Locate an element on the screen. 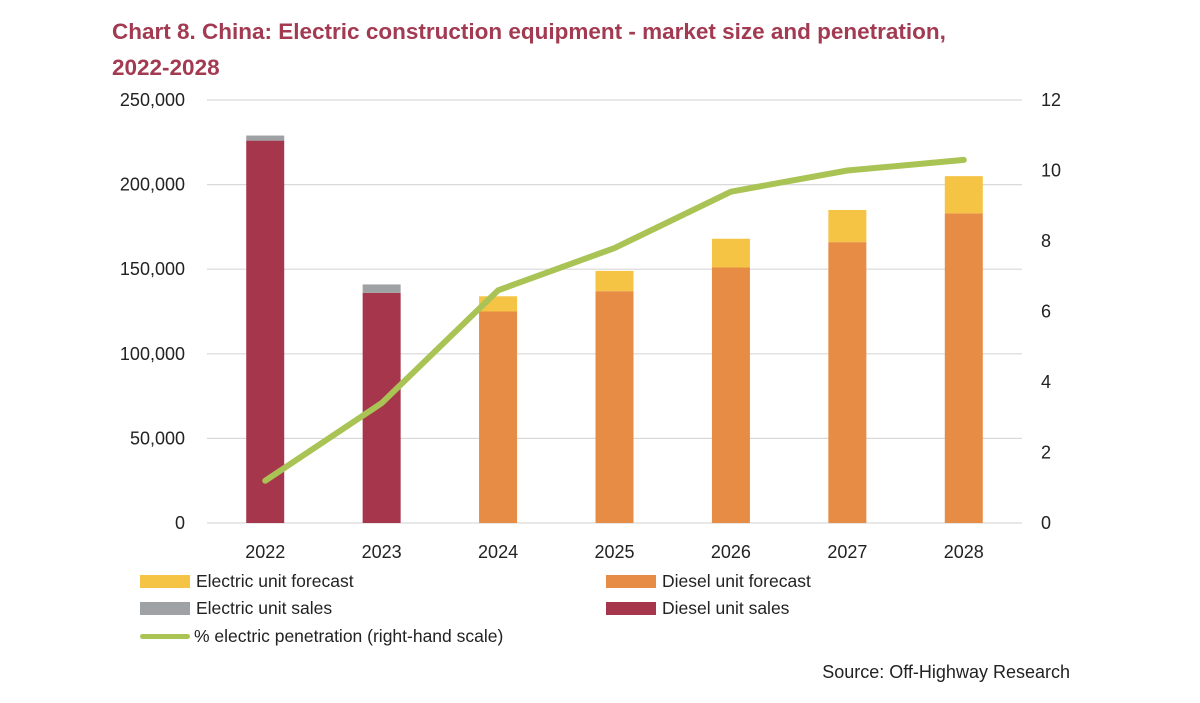 Image resolution: width=1200 pixels, height=703 pixels. y-right-tick-label: 2 is located at coordinates (1046, 453).